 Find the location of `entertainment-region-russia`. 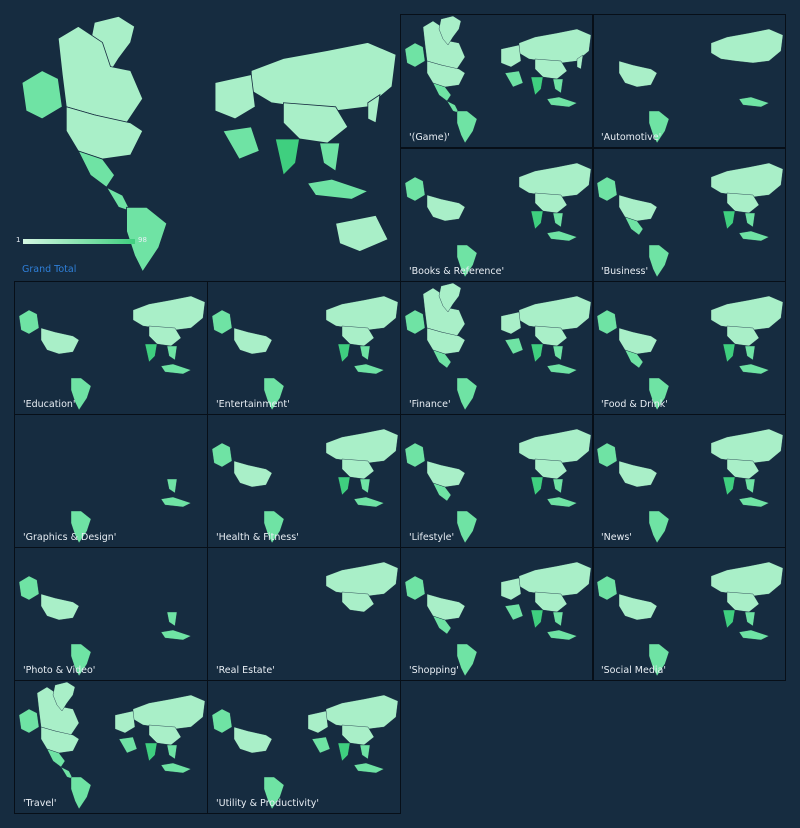

entertainment-region-russia is located at coordinates (362, 313).